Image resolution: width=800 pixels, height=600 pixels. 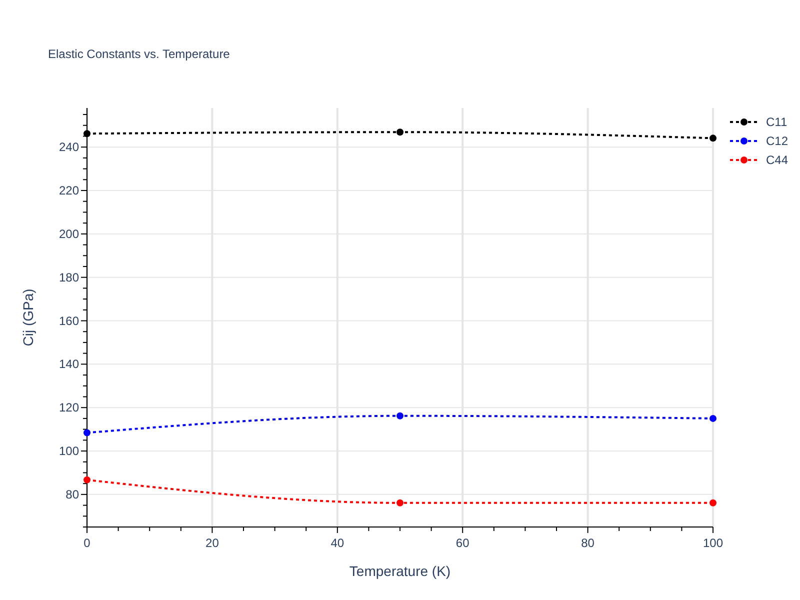 I want to click on chart-title: Elastic Constants vs. Temperature, so click(x=139, y=54).